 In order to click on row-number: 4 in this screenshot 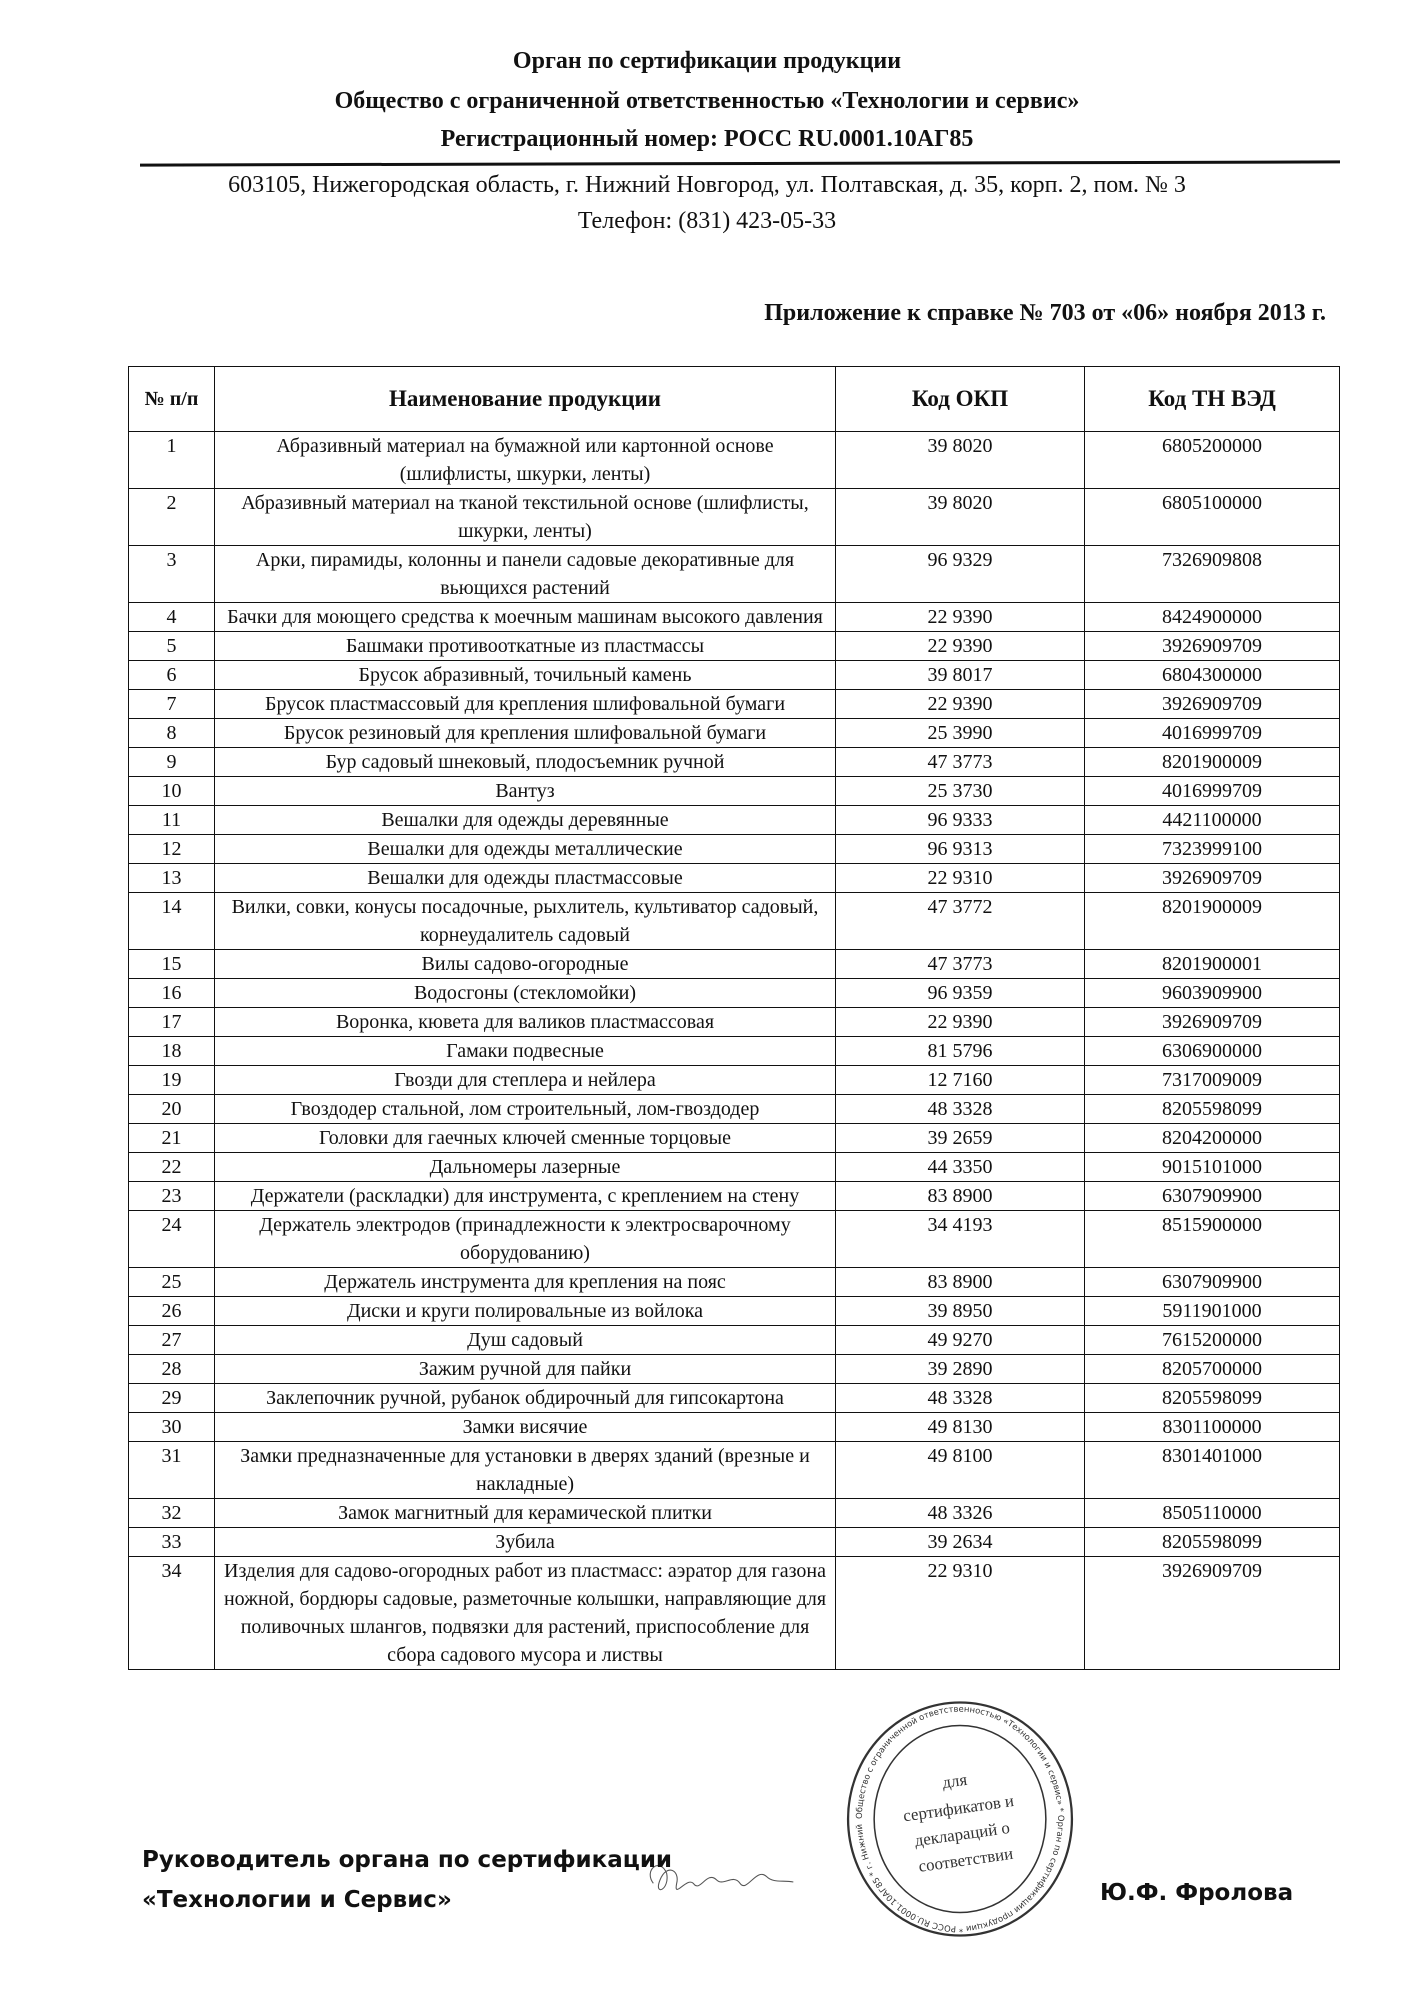, I will do `click(171, 617)`.